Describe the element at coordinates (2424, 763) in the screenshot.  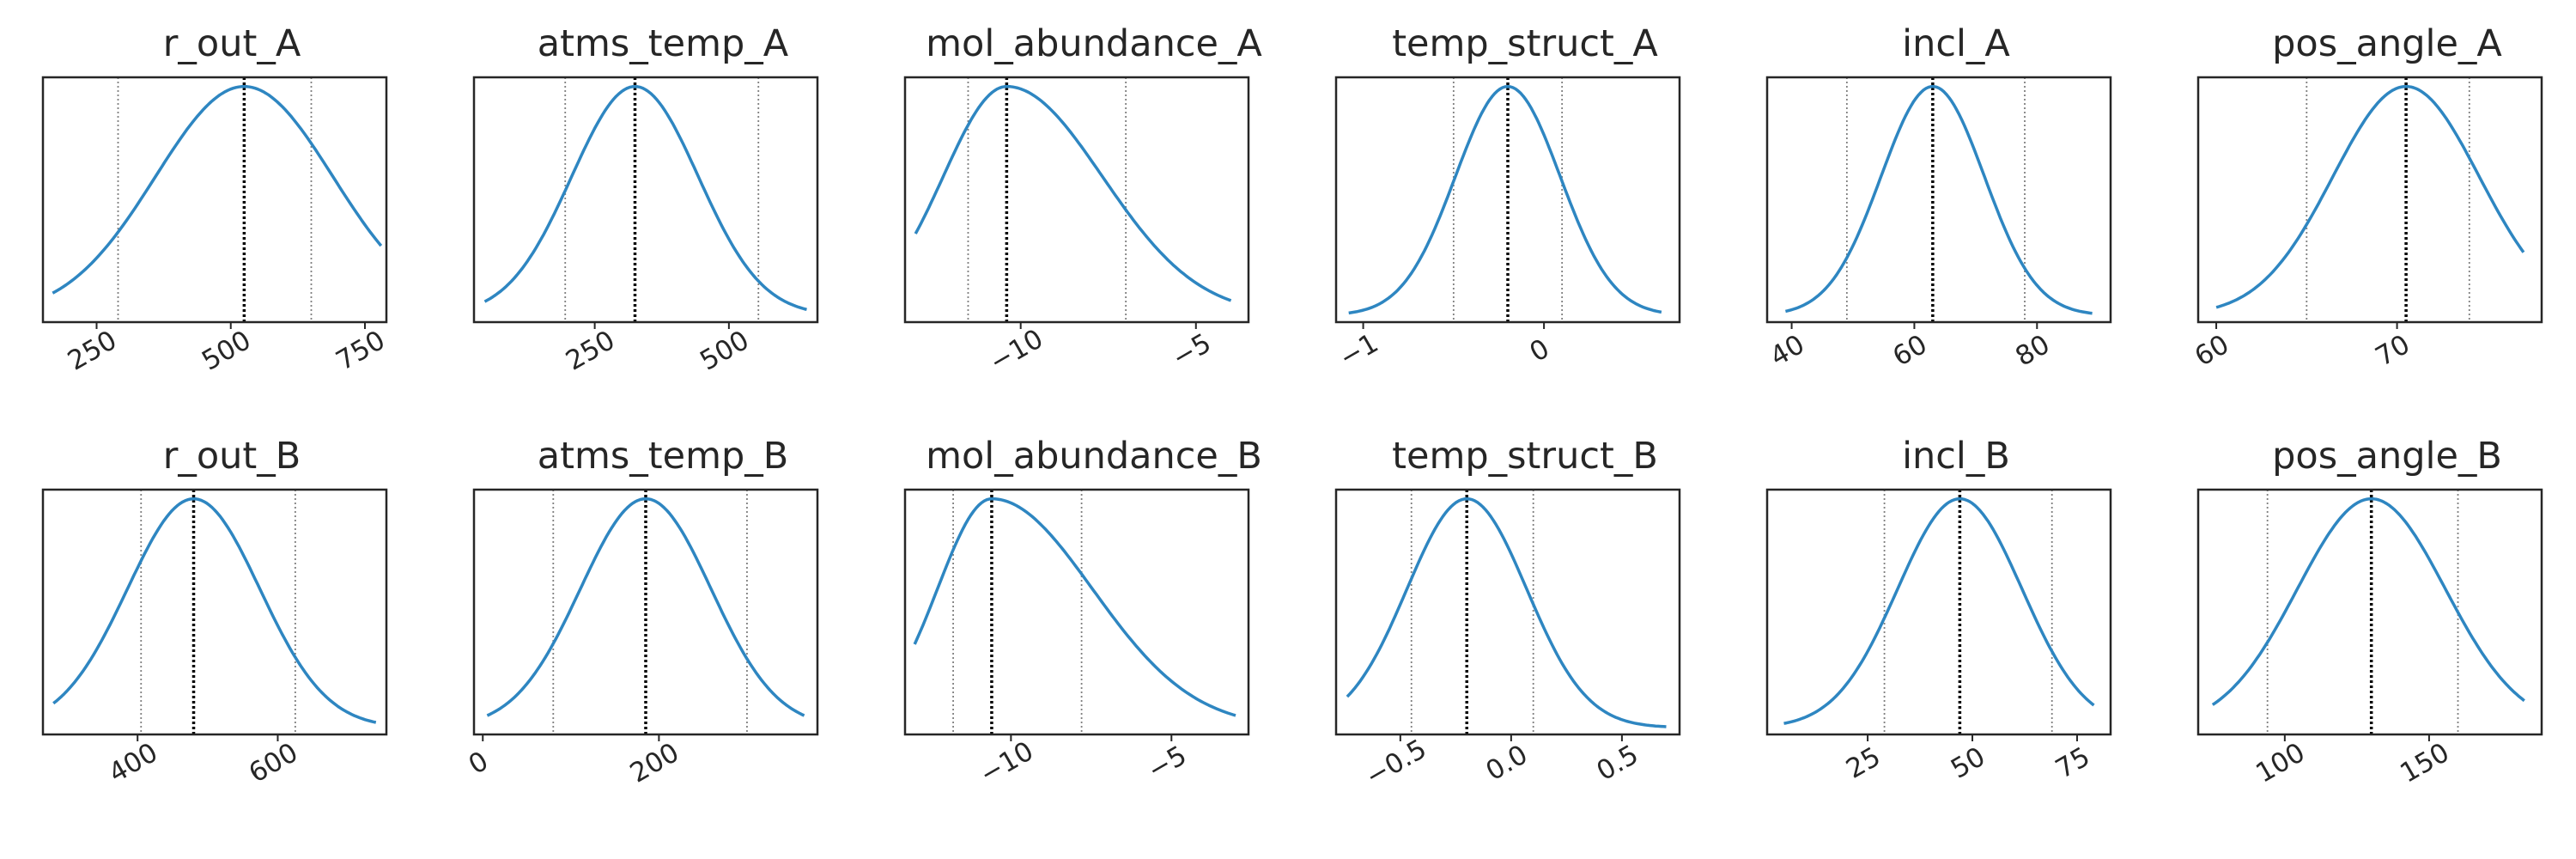
I see `x-tick-label: 150` at that location.